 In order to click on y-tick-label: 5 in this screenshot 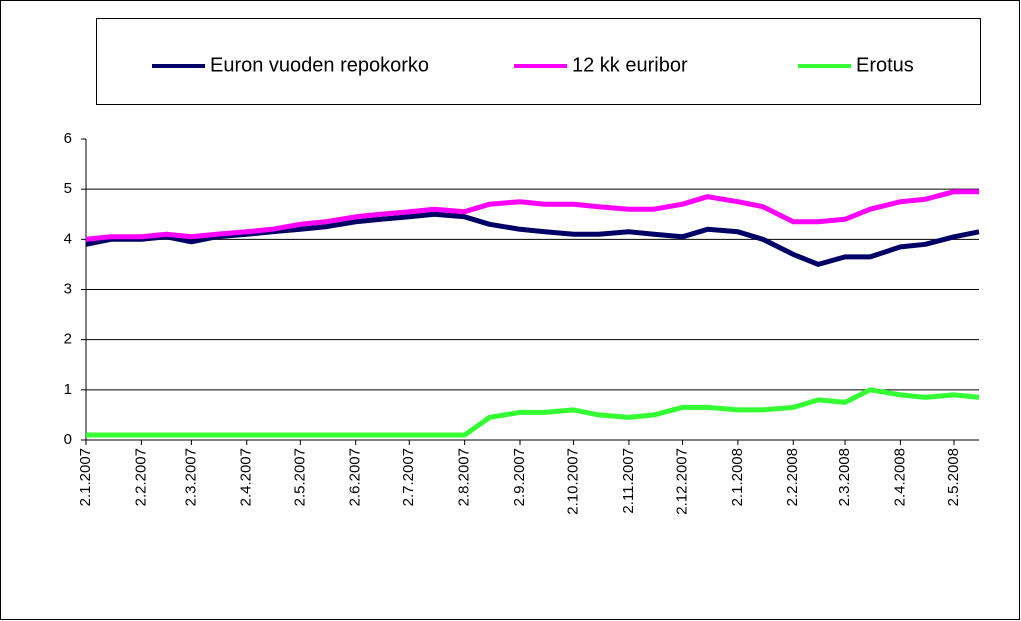, I will do `click(68, 188)`.